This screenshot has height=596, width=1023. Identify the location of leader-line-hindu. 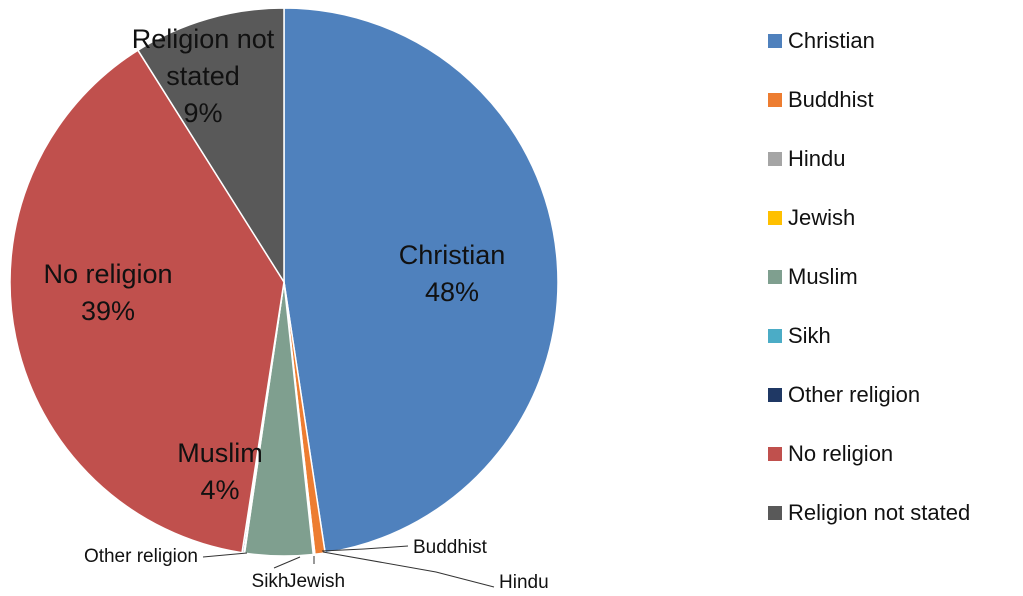
(408, 569).